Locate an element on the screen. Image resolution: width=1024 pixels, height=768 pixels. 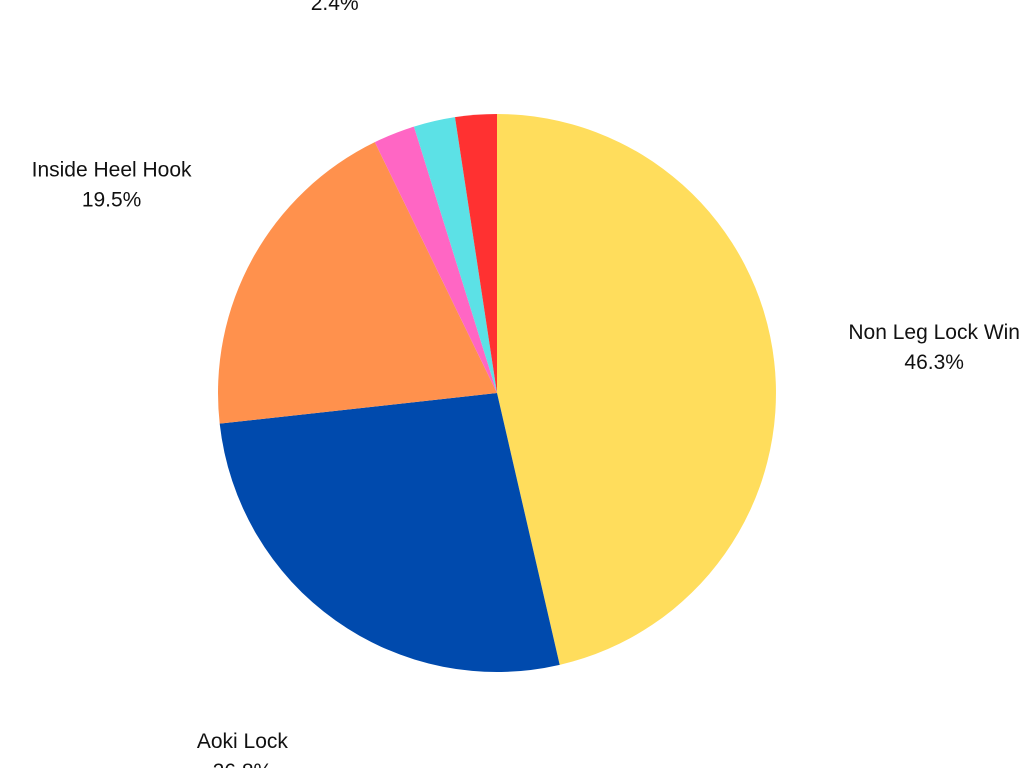
slice-label-name: Aoki Lock is located at coordinates (243, 741).